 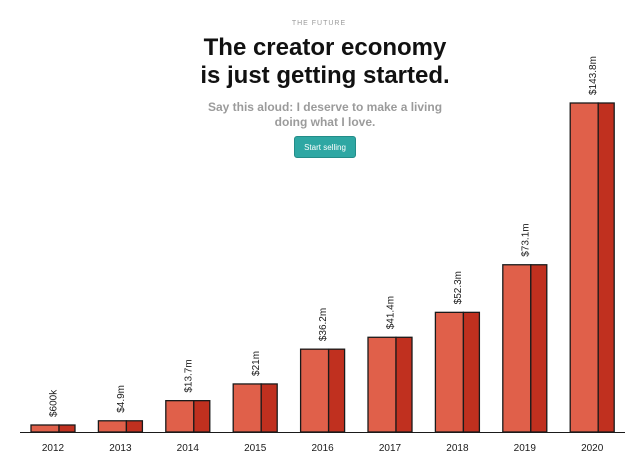 I want to click on x-tick-label-2016: 2016, so click(x=322, y=448).